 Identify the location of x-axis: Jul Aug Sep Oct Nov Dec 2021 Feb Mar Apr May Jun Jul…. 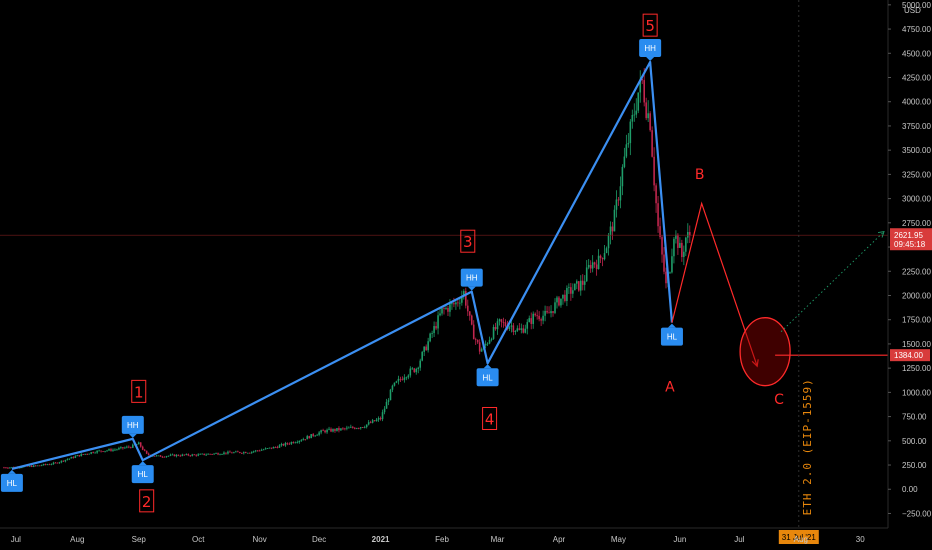
(444, 535).